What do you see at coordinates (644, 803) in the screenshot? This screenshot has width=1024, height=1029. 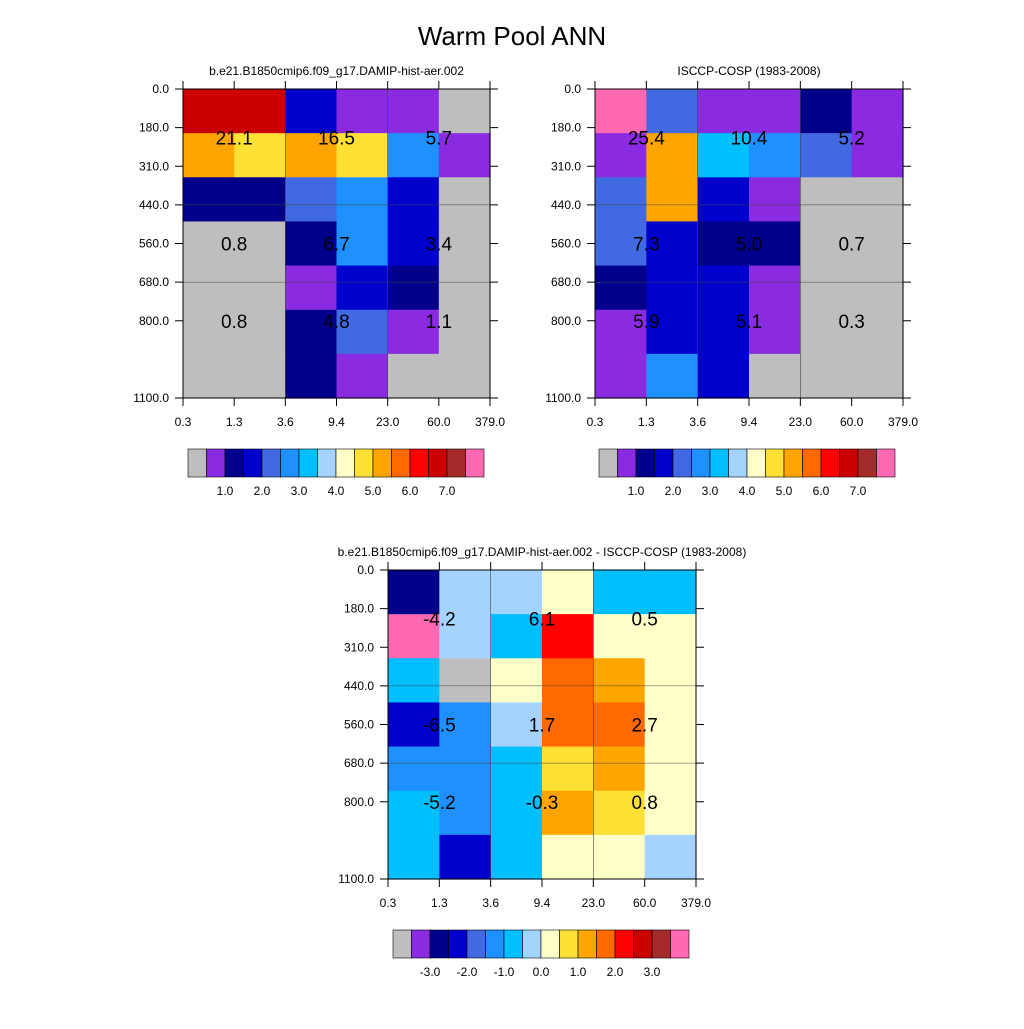 I see `block-value-label: 0.8` at bounding box center [644, 803].